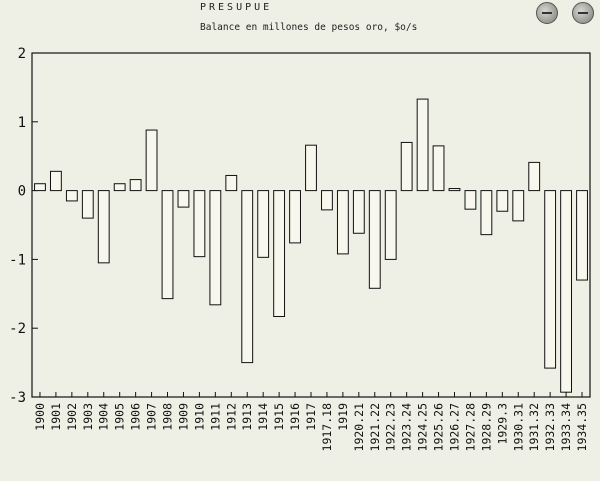 The image size is (600, 481). What do you see at coordinates (359, 427) in the screenshot?
I see `x-tick-label: 1920.21` at bounding box center [359, 427].